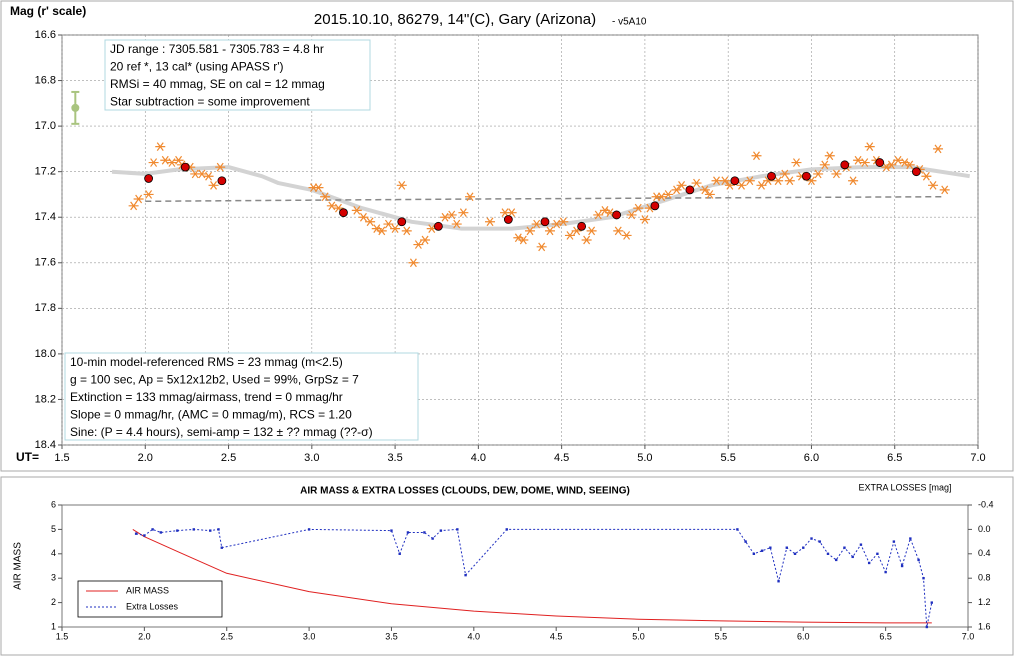 This screenshot has height=659, width=1021. Describe the element at coordinates (217, 84) in the screenshot. I see `info-text: RMSi = 40 mmag, SE on cal = 12 mmag` at that location.